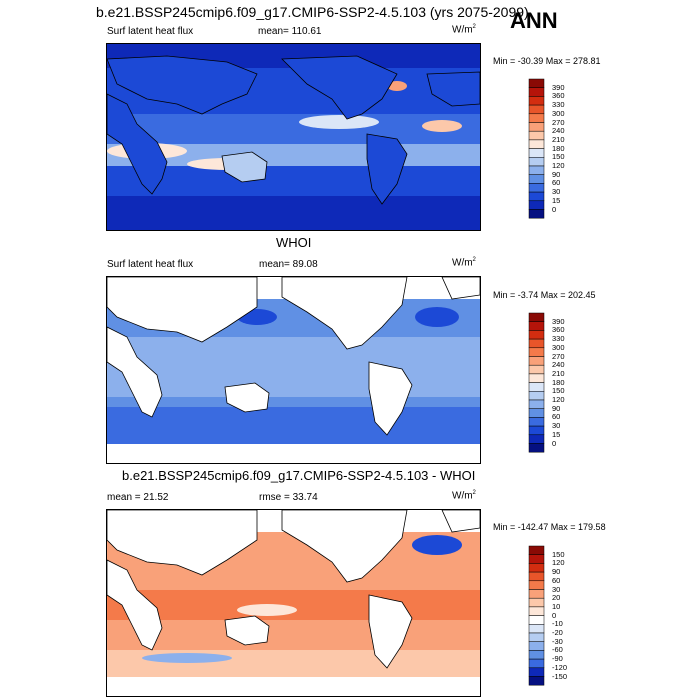 The image size is (700, 700). What do you see at coordinates (460, 288) in the screenshot?
I see `panel2-greenland` at bounding box center [460, 288].